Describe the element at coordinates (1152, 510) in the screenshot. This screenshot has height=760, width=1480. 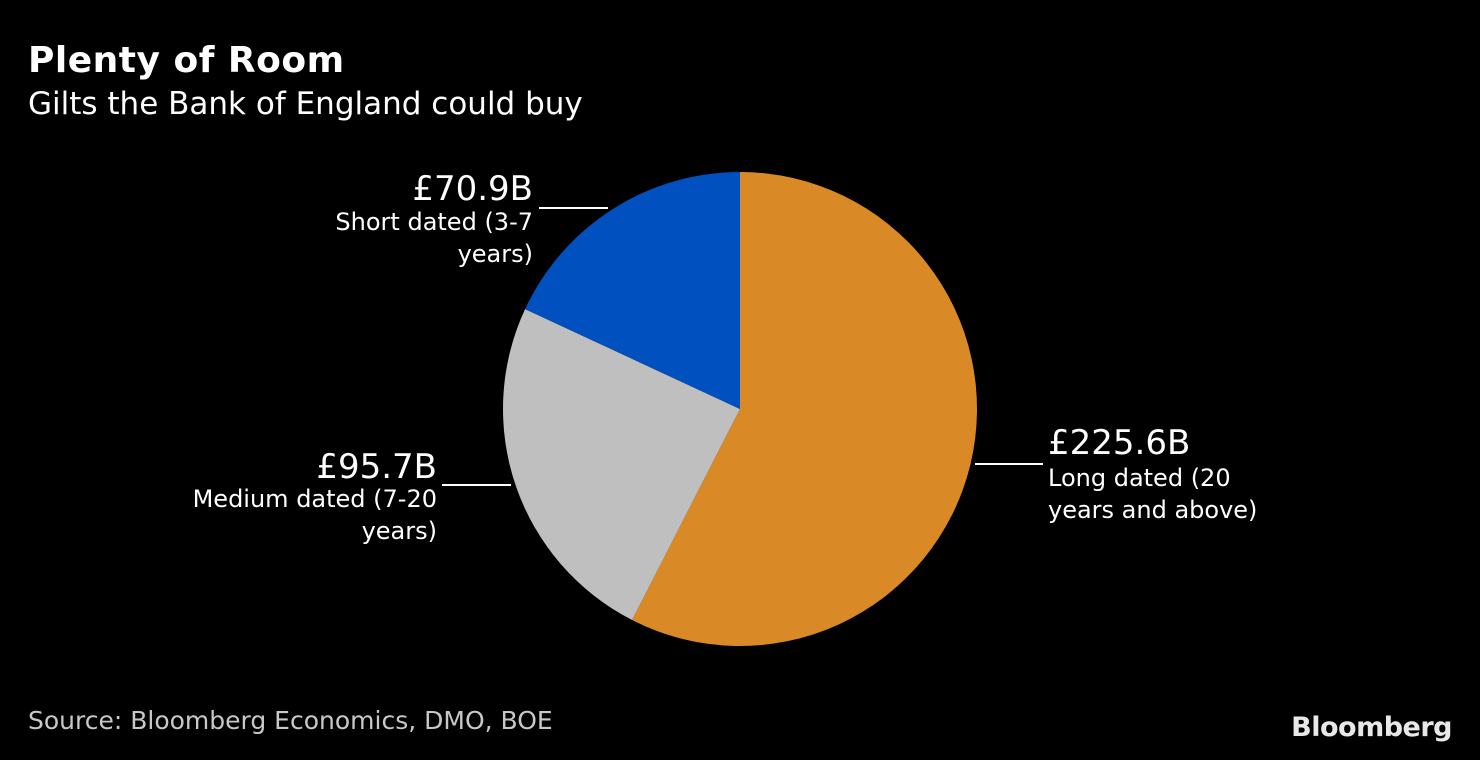
I see `slice-category-label: years and above)` at that location.